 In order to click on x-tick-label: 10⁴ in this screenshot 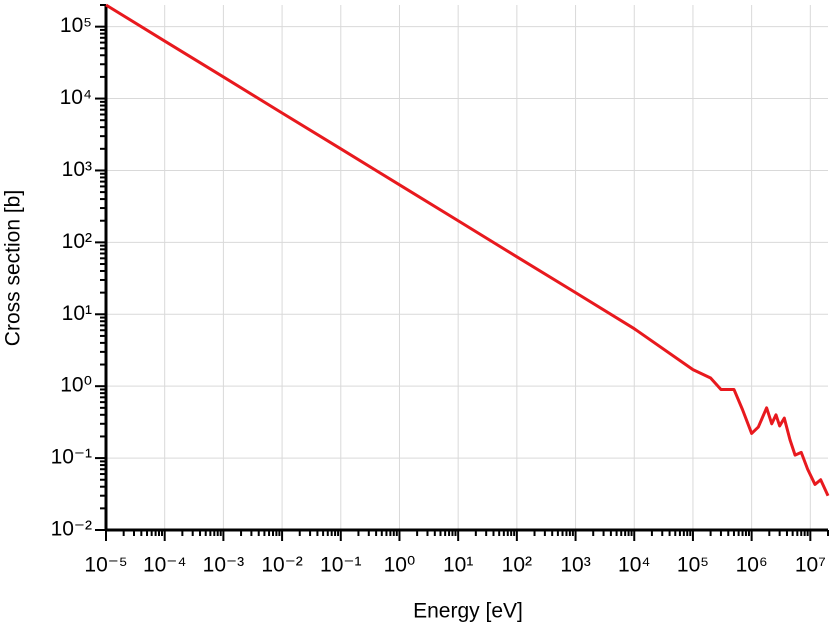, I will do `click(634, 565)`.